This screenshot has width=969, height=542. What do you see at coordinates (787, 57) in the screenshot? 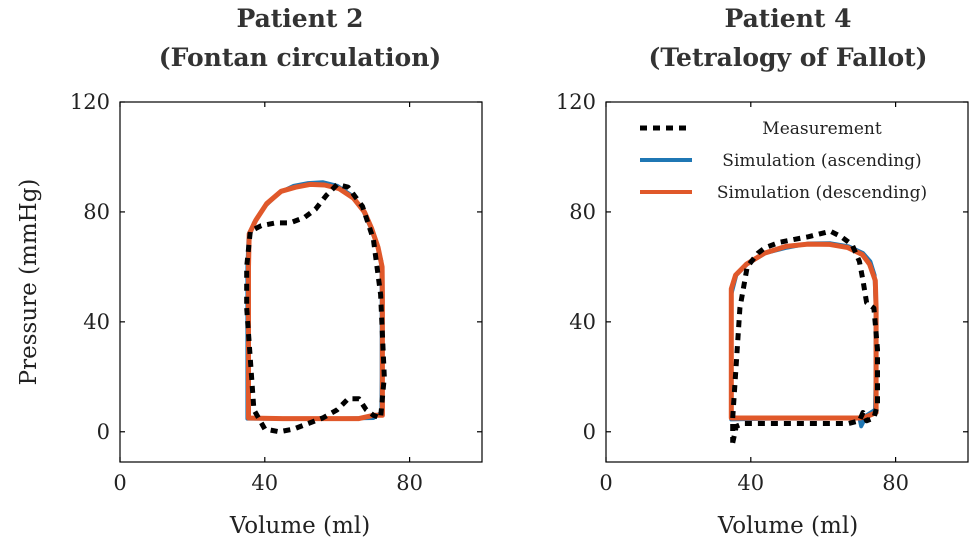
I see `chart-title-line2: (Tetralogy of Fallot)` at bounding box center [787, 57].